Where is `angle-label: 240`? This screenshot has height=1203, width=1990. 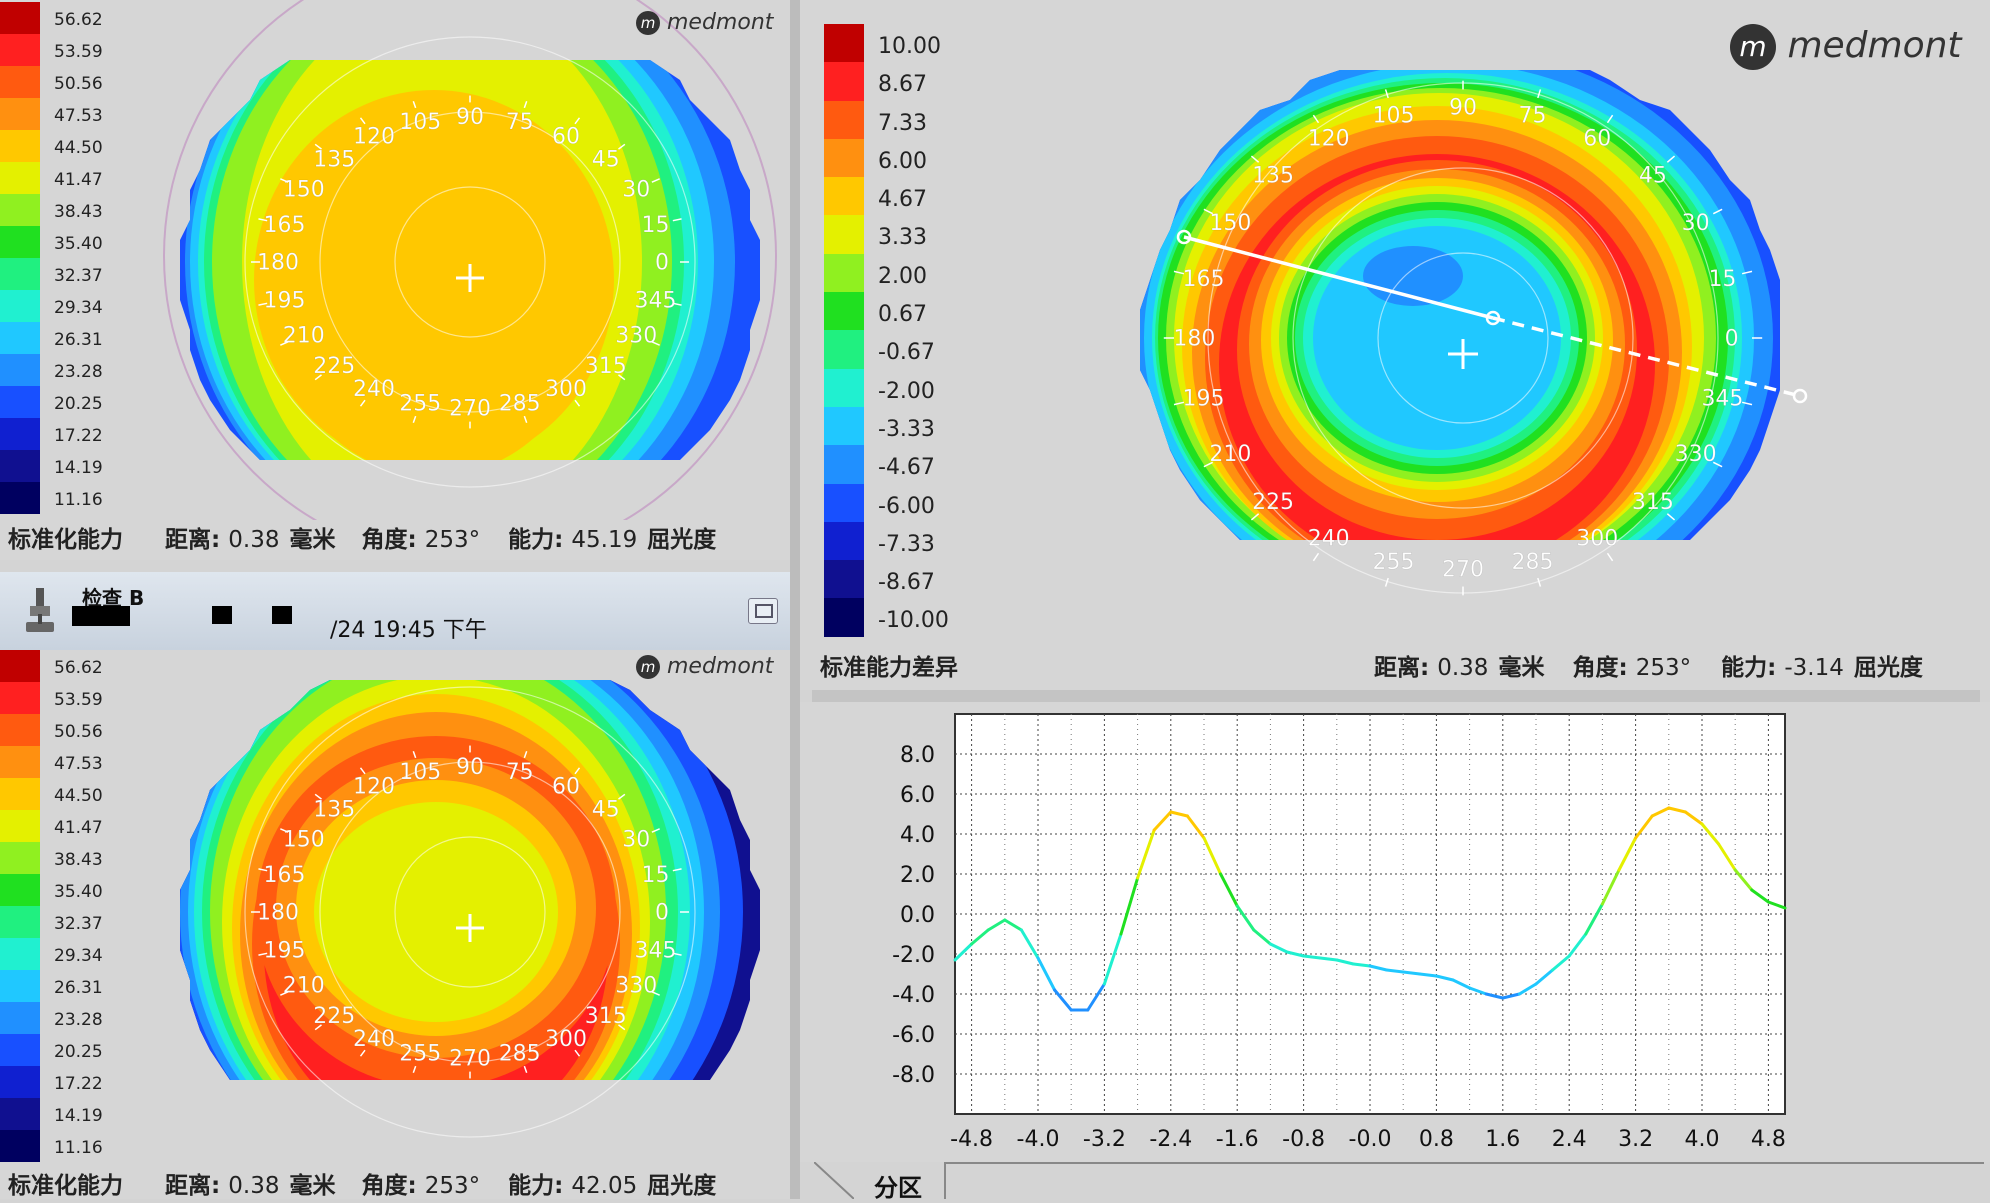
angle-label: 240 is located at coordinates (374, 389).